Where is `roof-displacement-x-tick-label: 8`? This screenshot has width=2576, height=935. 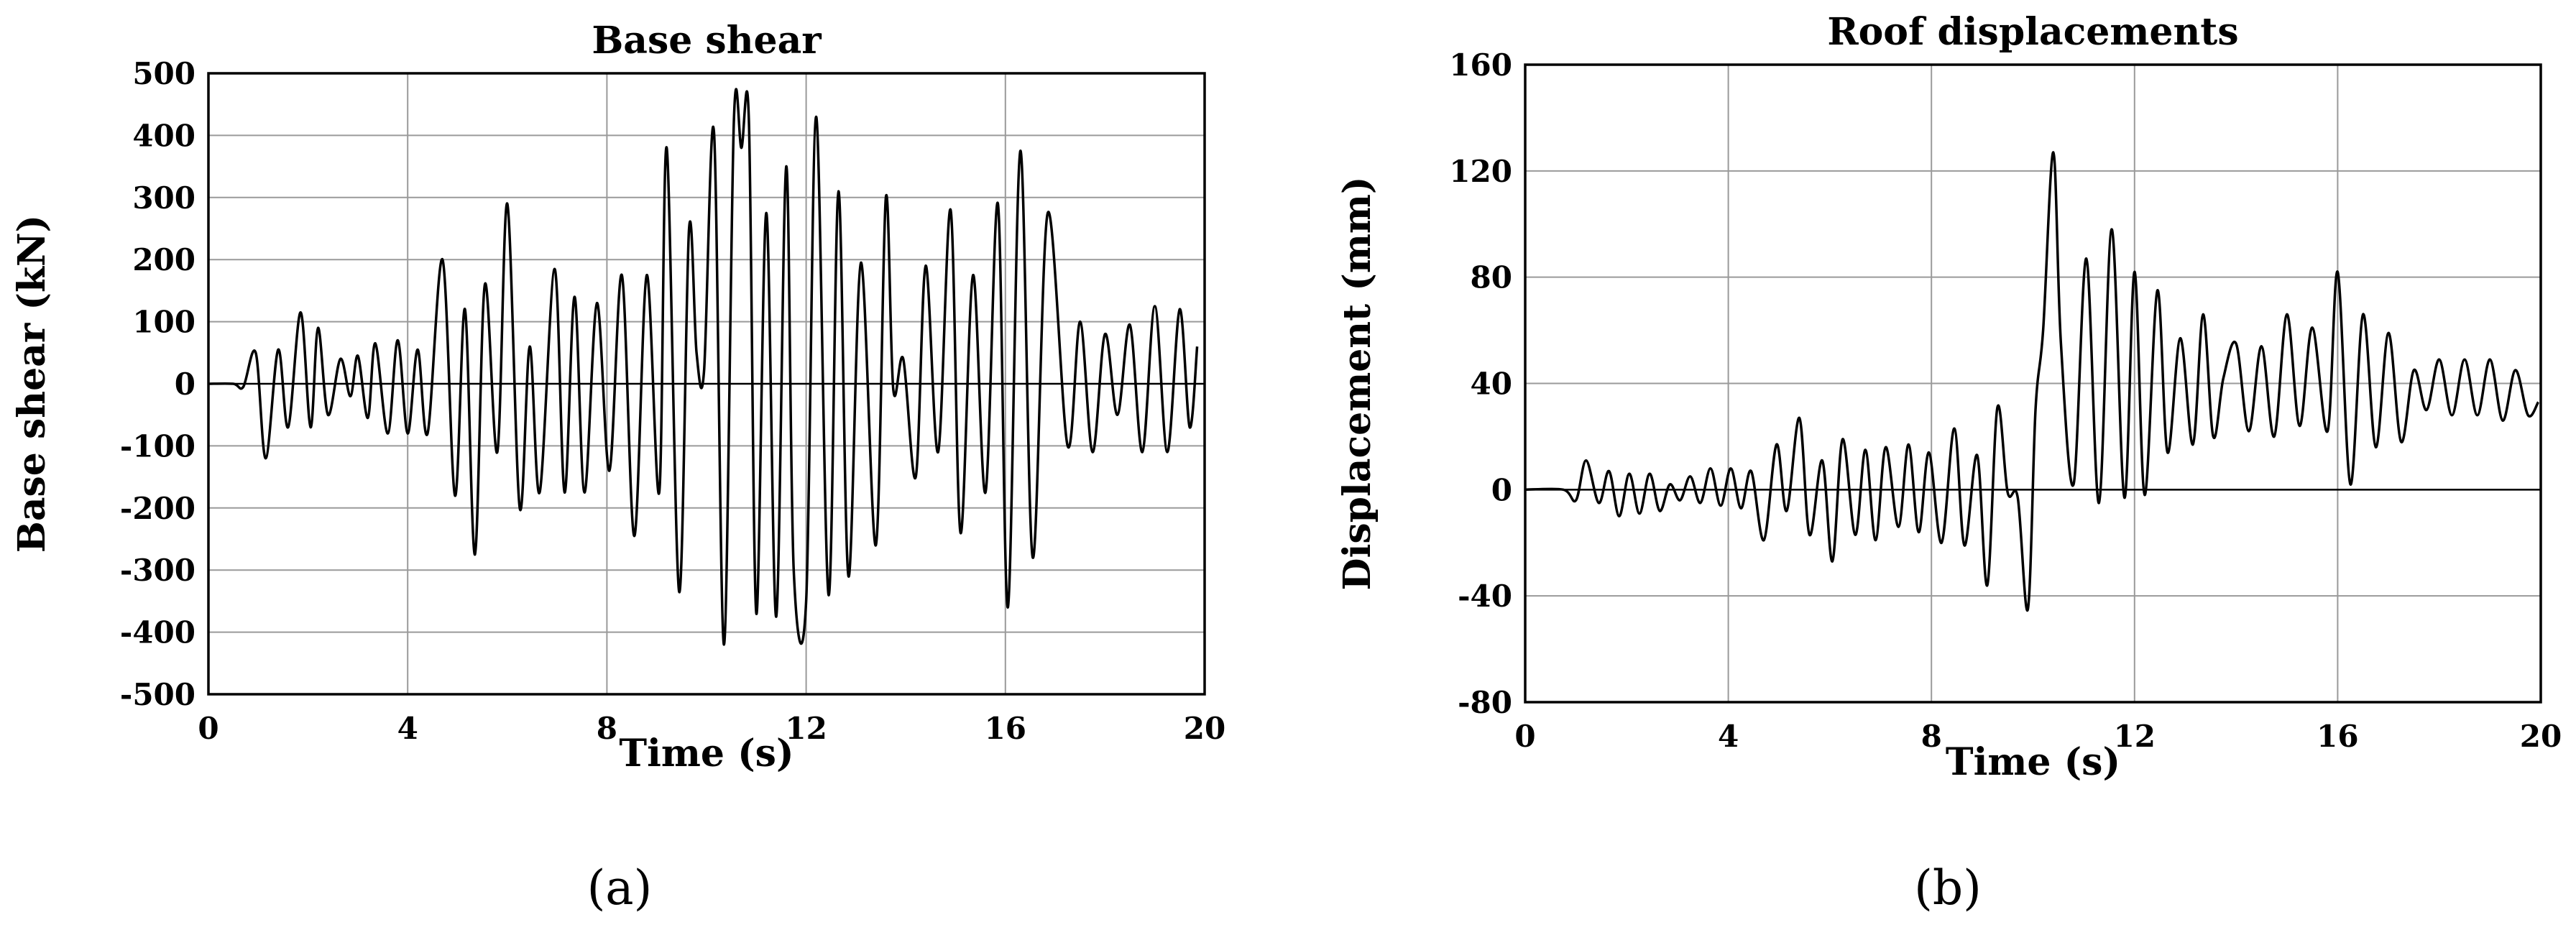 roof-displacement-x-tick-label: 8 is located at coordinates (1931, 736).